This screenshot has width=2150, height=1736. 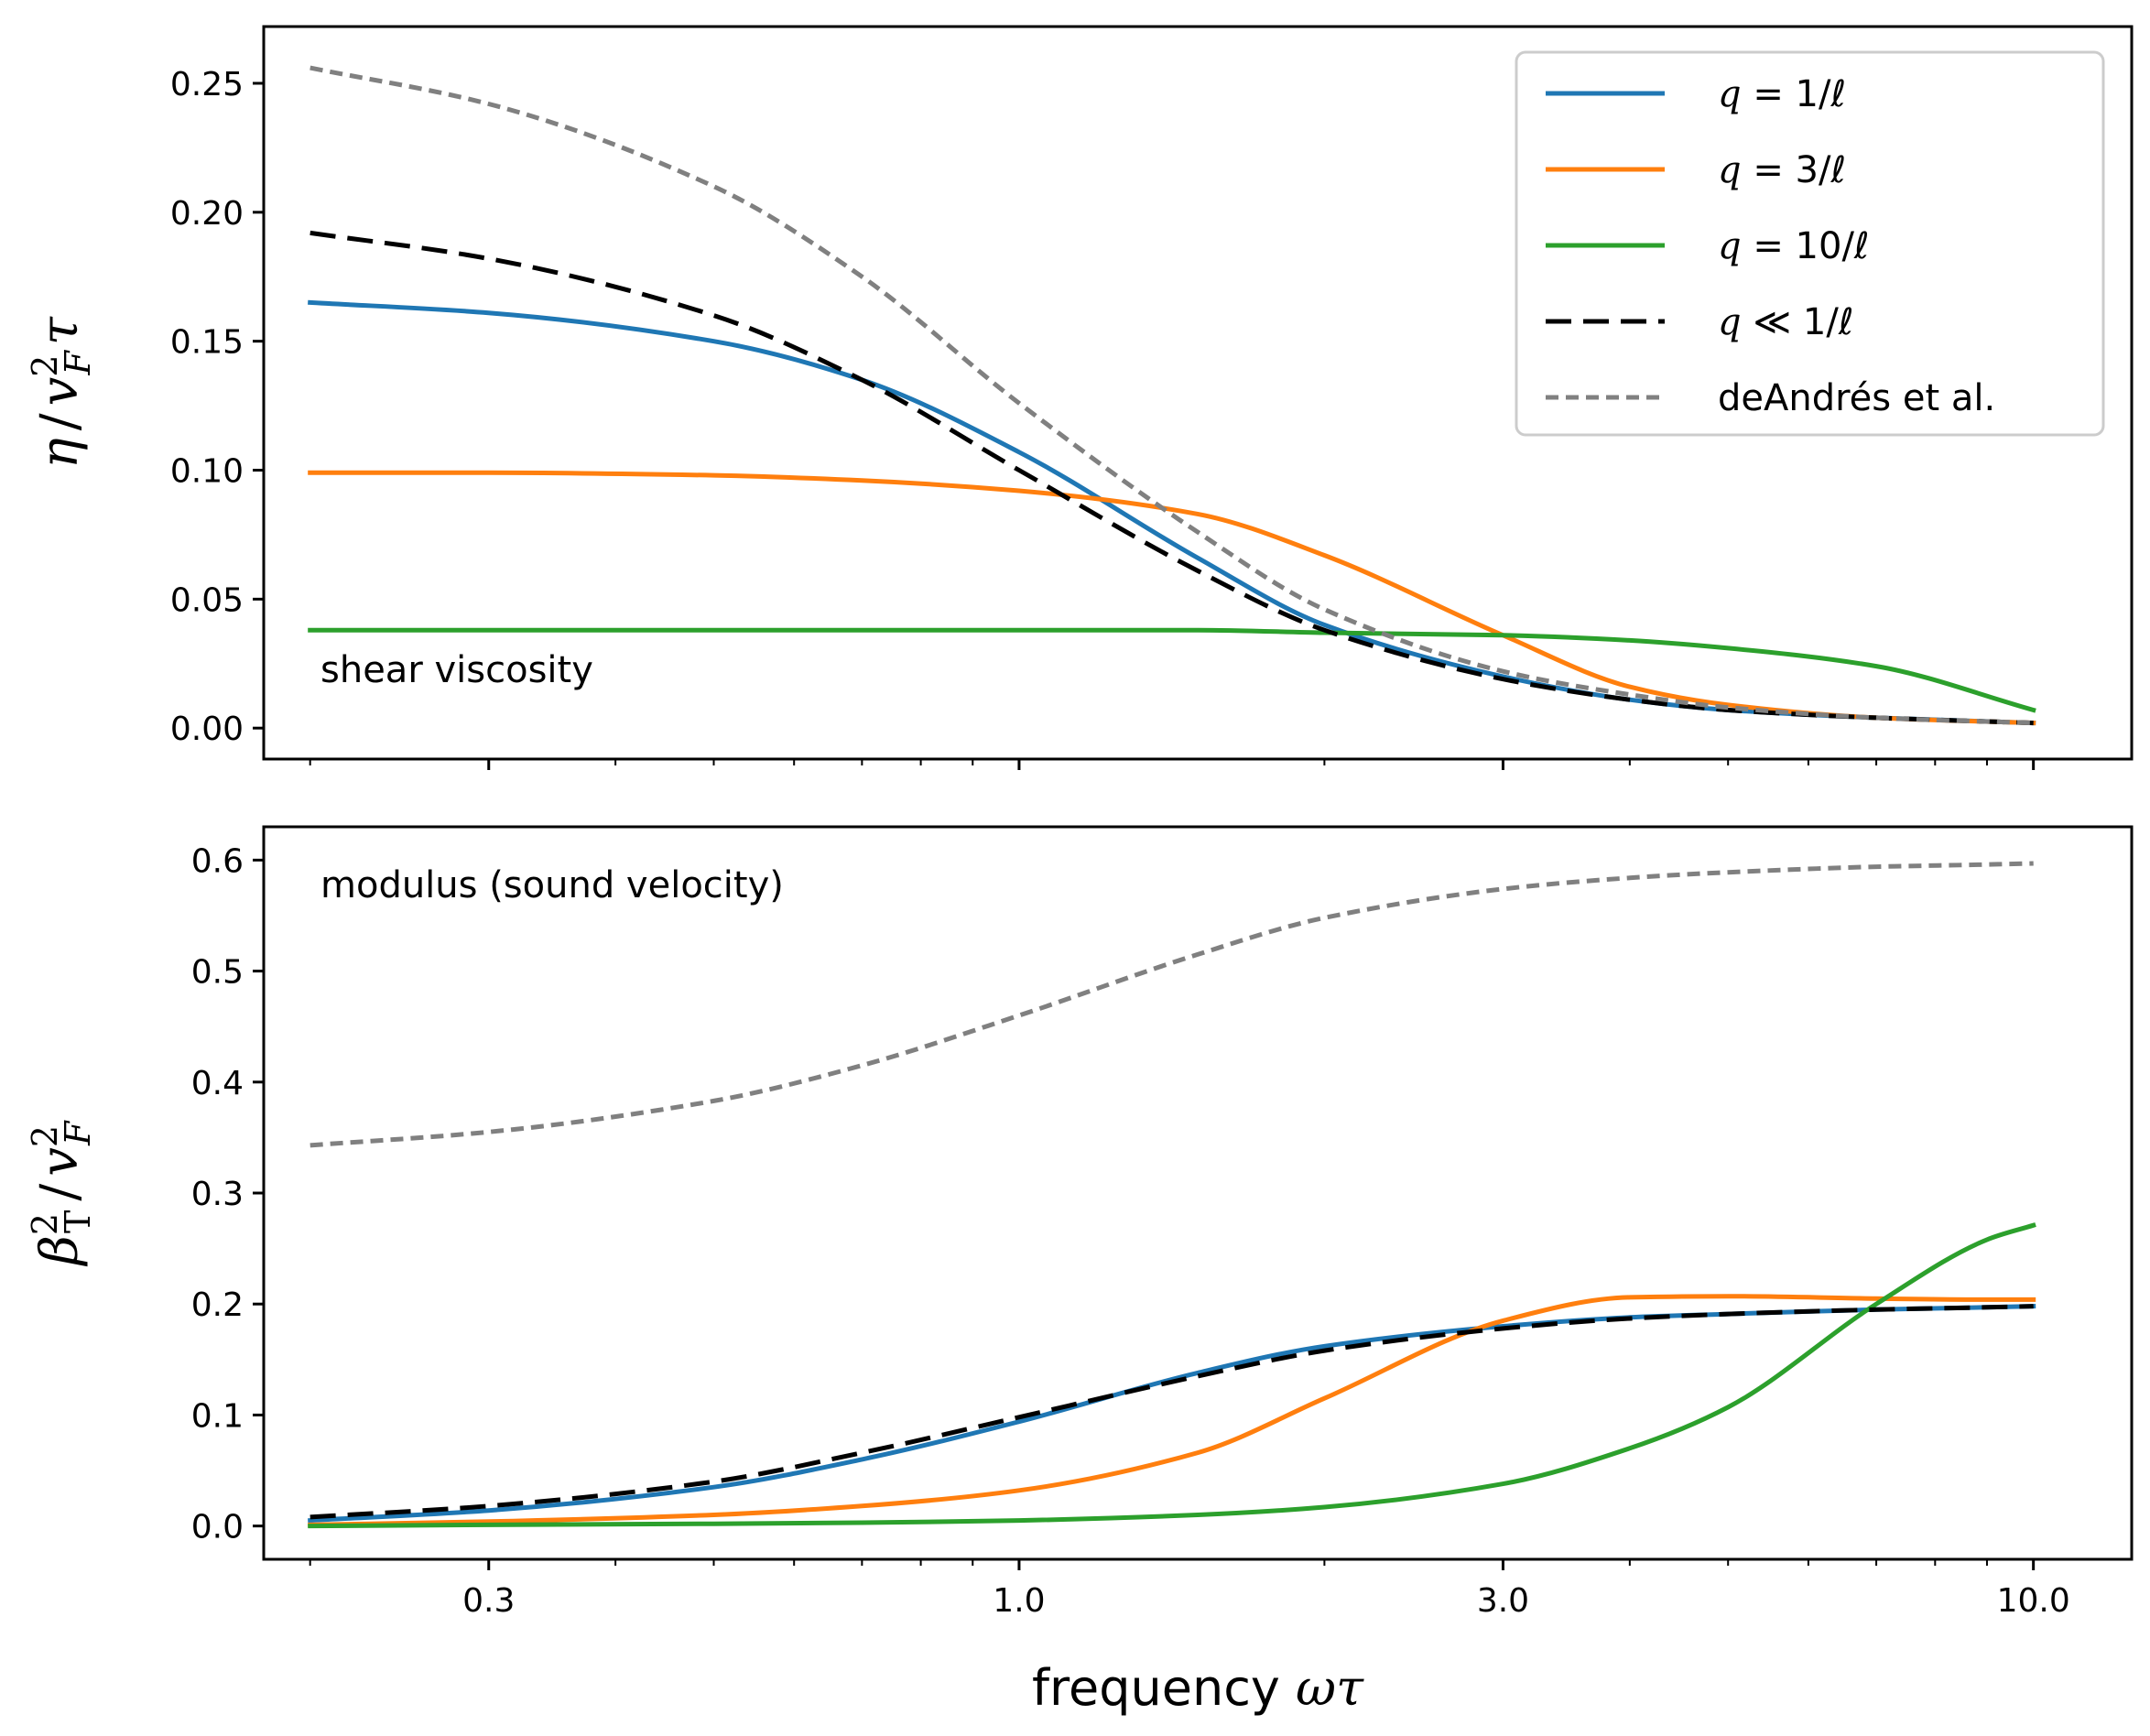 I want to click on y-tick-label: 0.15, so click(x=207, y=343).